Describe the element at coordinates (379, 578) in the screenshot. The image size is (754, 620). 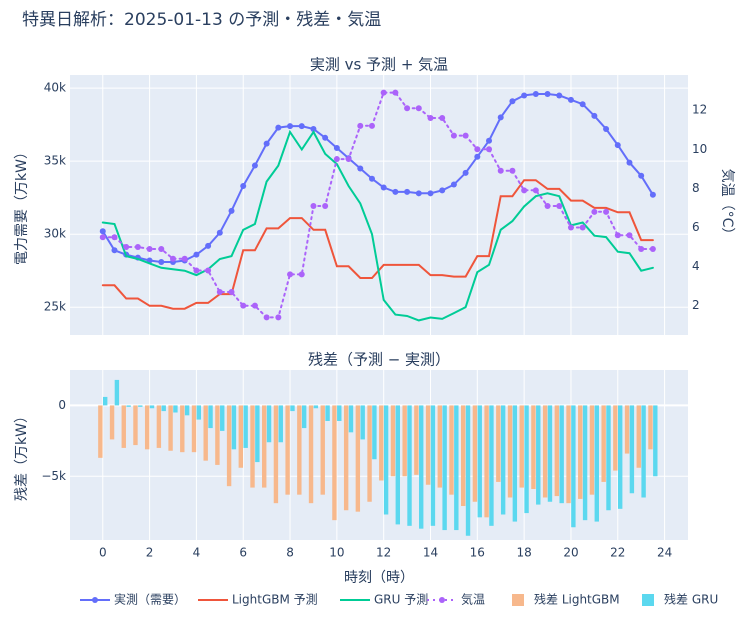
I see `x-axis-title: 時刻（時）` at that location.